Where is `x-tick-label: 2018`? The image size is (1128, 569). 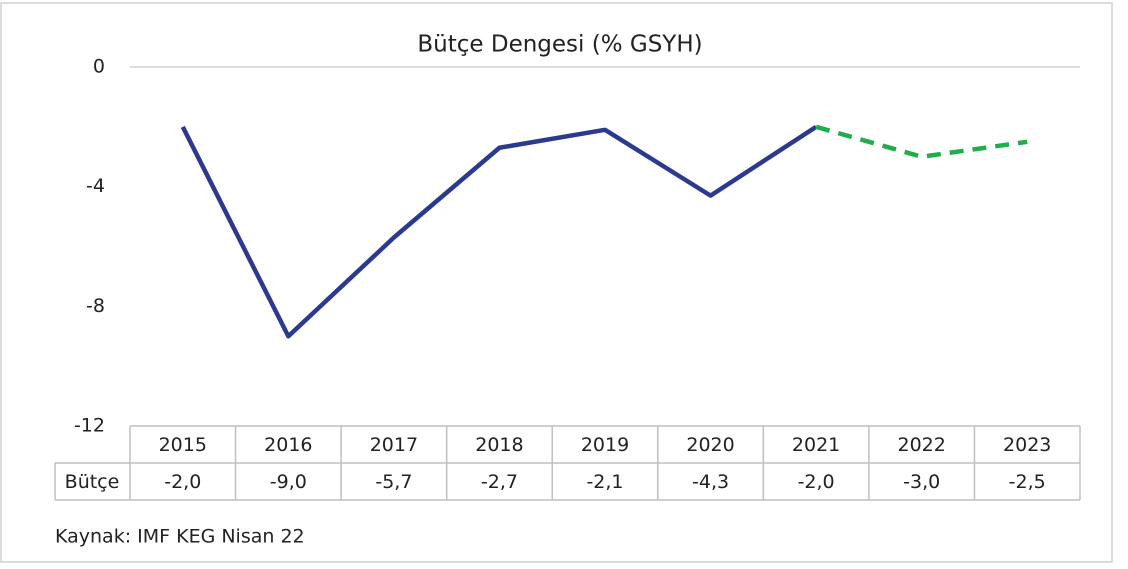 x-tick-label: 2018 is located at coordinates (499, 445).